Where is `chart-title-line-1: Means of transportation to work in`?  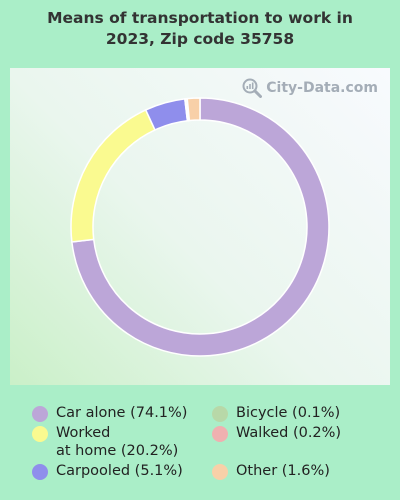 chart-title-line-1: Means of transportation to work in is located at coordinates (200, 18).